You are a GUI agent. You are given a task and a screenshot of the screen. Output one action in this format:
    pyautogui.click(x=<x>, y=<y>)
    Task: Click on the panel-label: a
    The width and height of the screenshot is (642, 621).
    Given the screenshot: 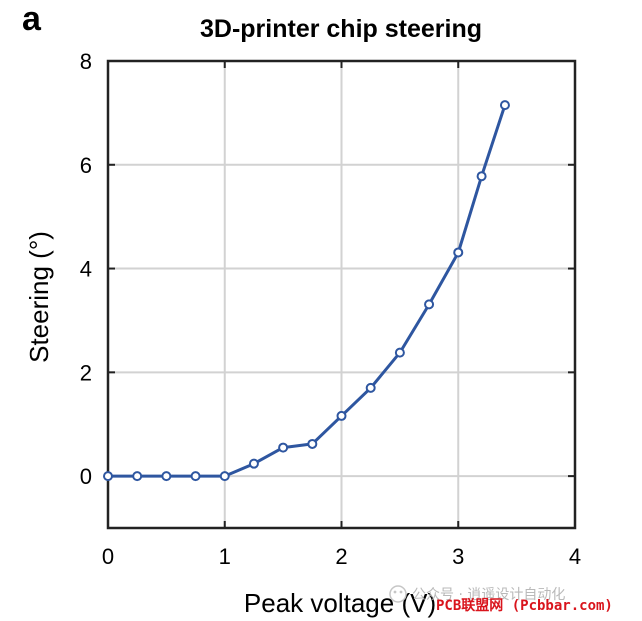 What is the action you would take?
    pyautogui.click(x=32, y=19)
    